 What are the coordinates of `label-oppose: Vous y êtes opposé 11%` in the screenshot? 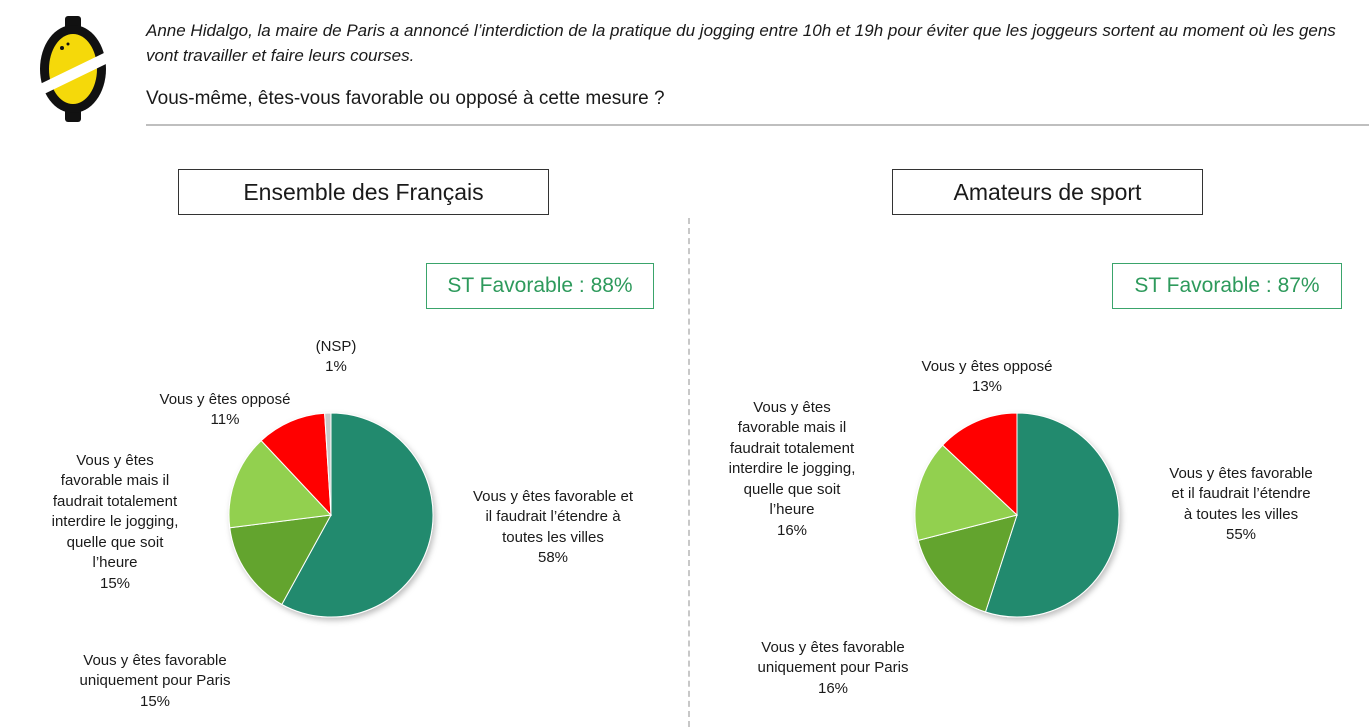 It's located at (225, 409).